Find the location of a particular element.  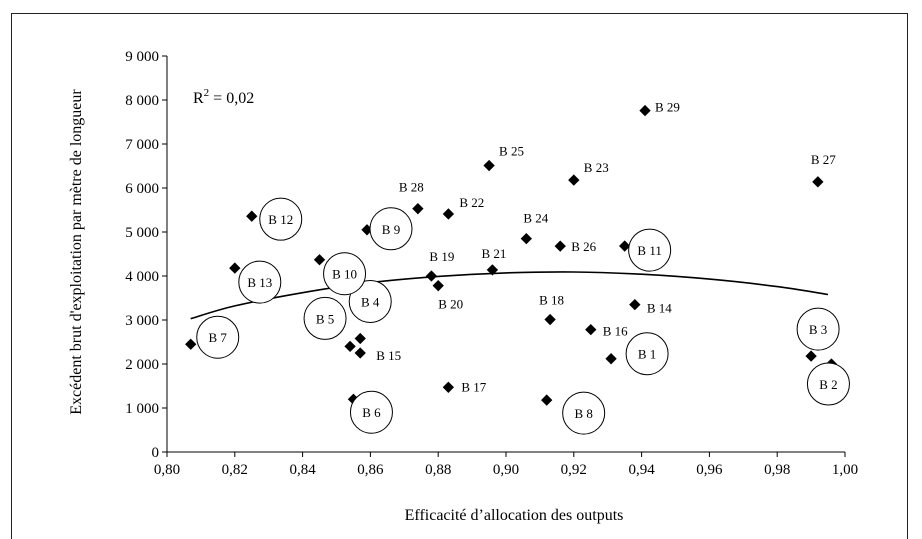

point-b13: B 13 is located at coordinates (255, 282).